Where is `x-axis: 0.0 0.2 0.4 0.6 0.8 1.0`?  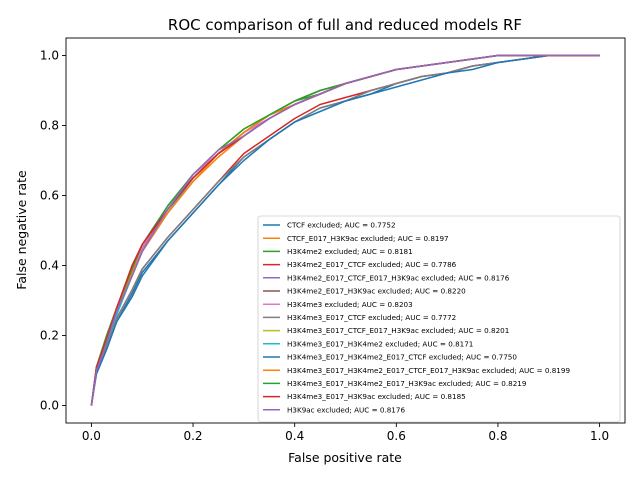 x-axis: 0.0 0.2 0.4 0.6 0.8 1.0 is located at coordinates (345, 433).